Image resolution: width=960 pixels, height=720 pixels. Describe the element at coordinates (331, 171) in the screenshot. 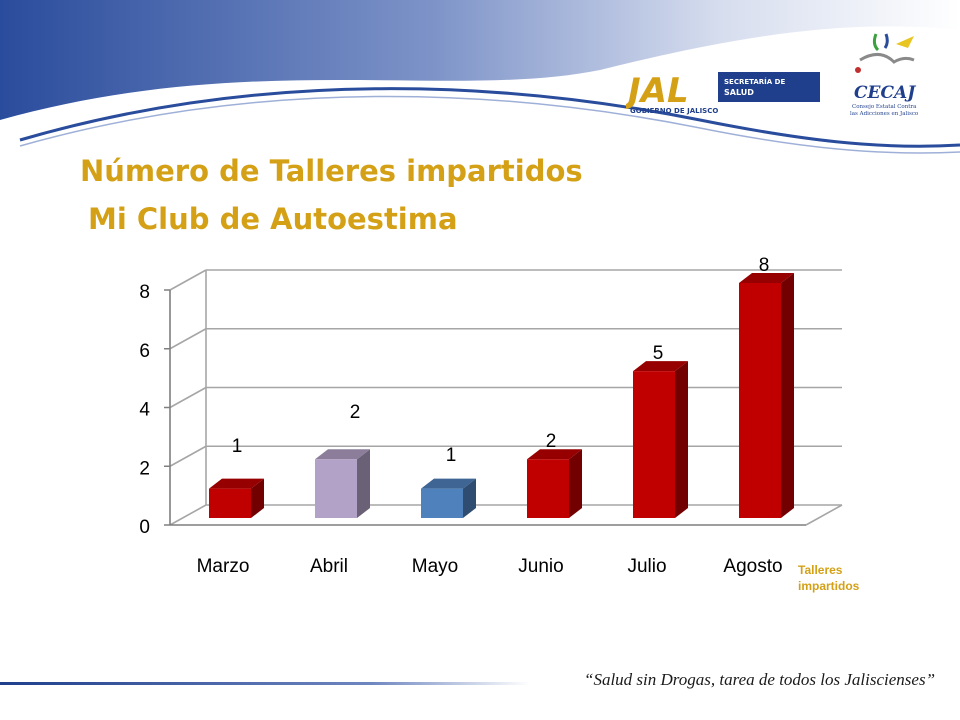

I see `slide-title-line1: Número de Talleres impartidos` at that location.